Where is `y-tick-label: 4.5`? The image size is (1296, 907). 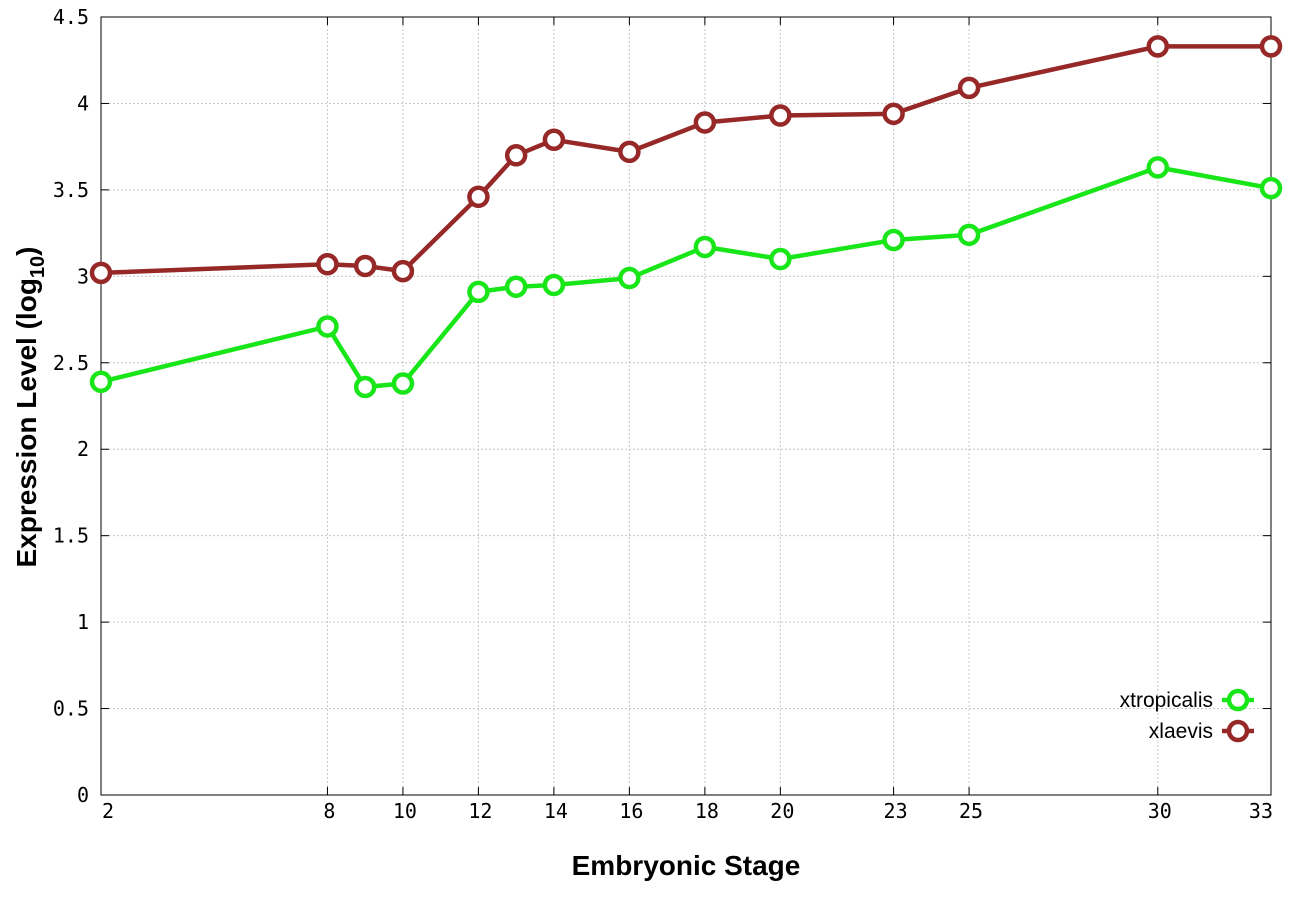 y-tick-label: 4.5 is located at coordinates (71, 17).